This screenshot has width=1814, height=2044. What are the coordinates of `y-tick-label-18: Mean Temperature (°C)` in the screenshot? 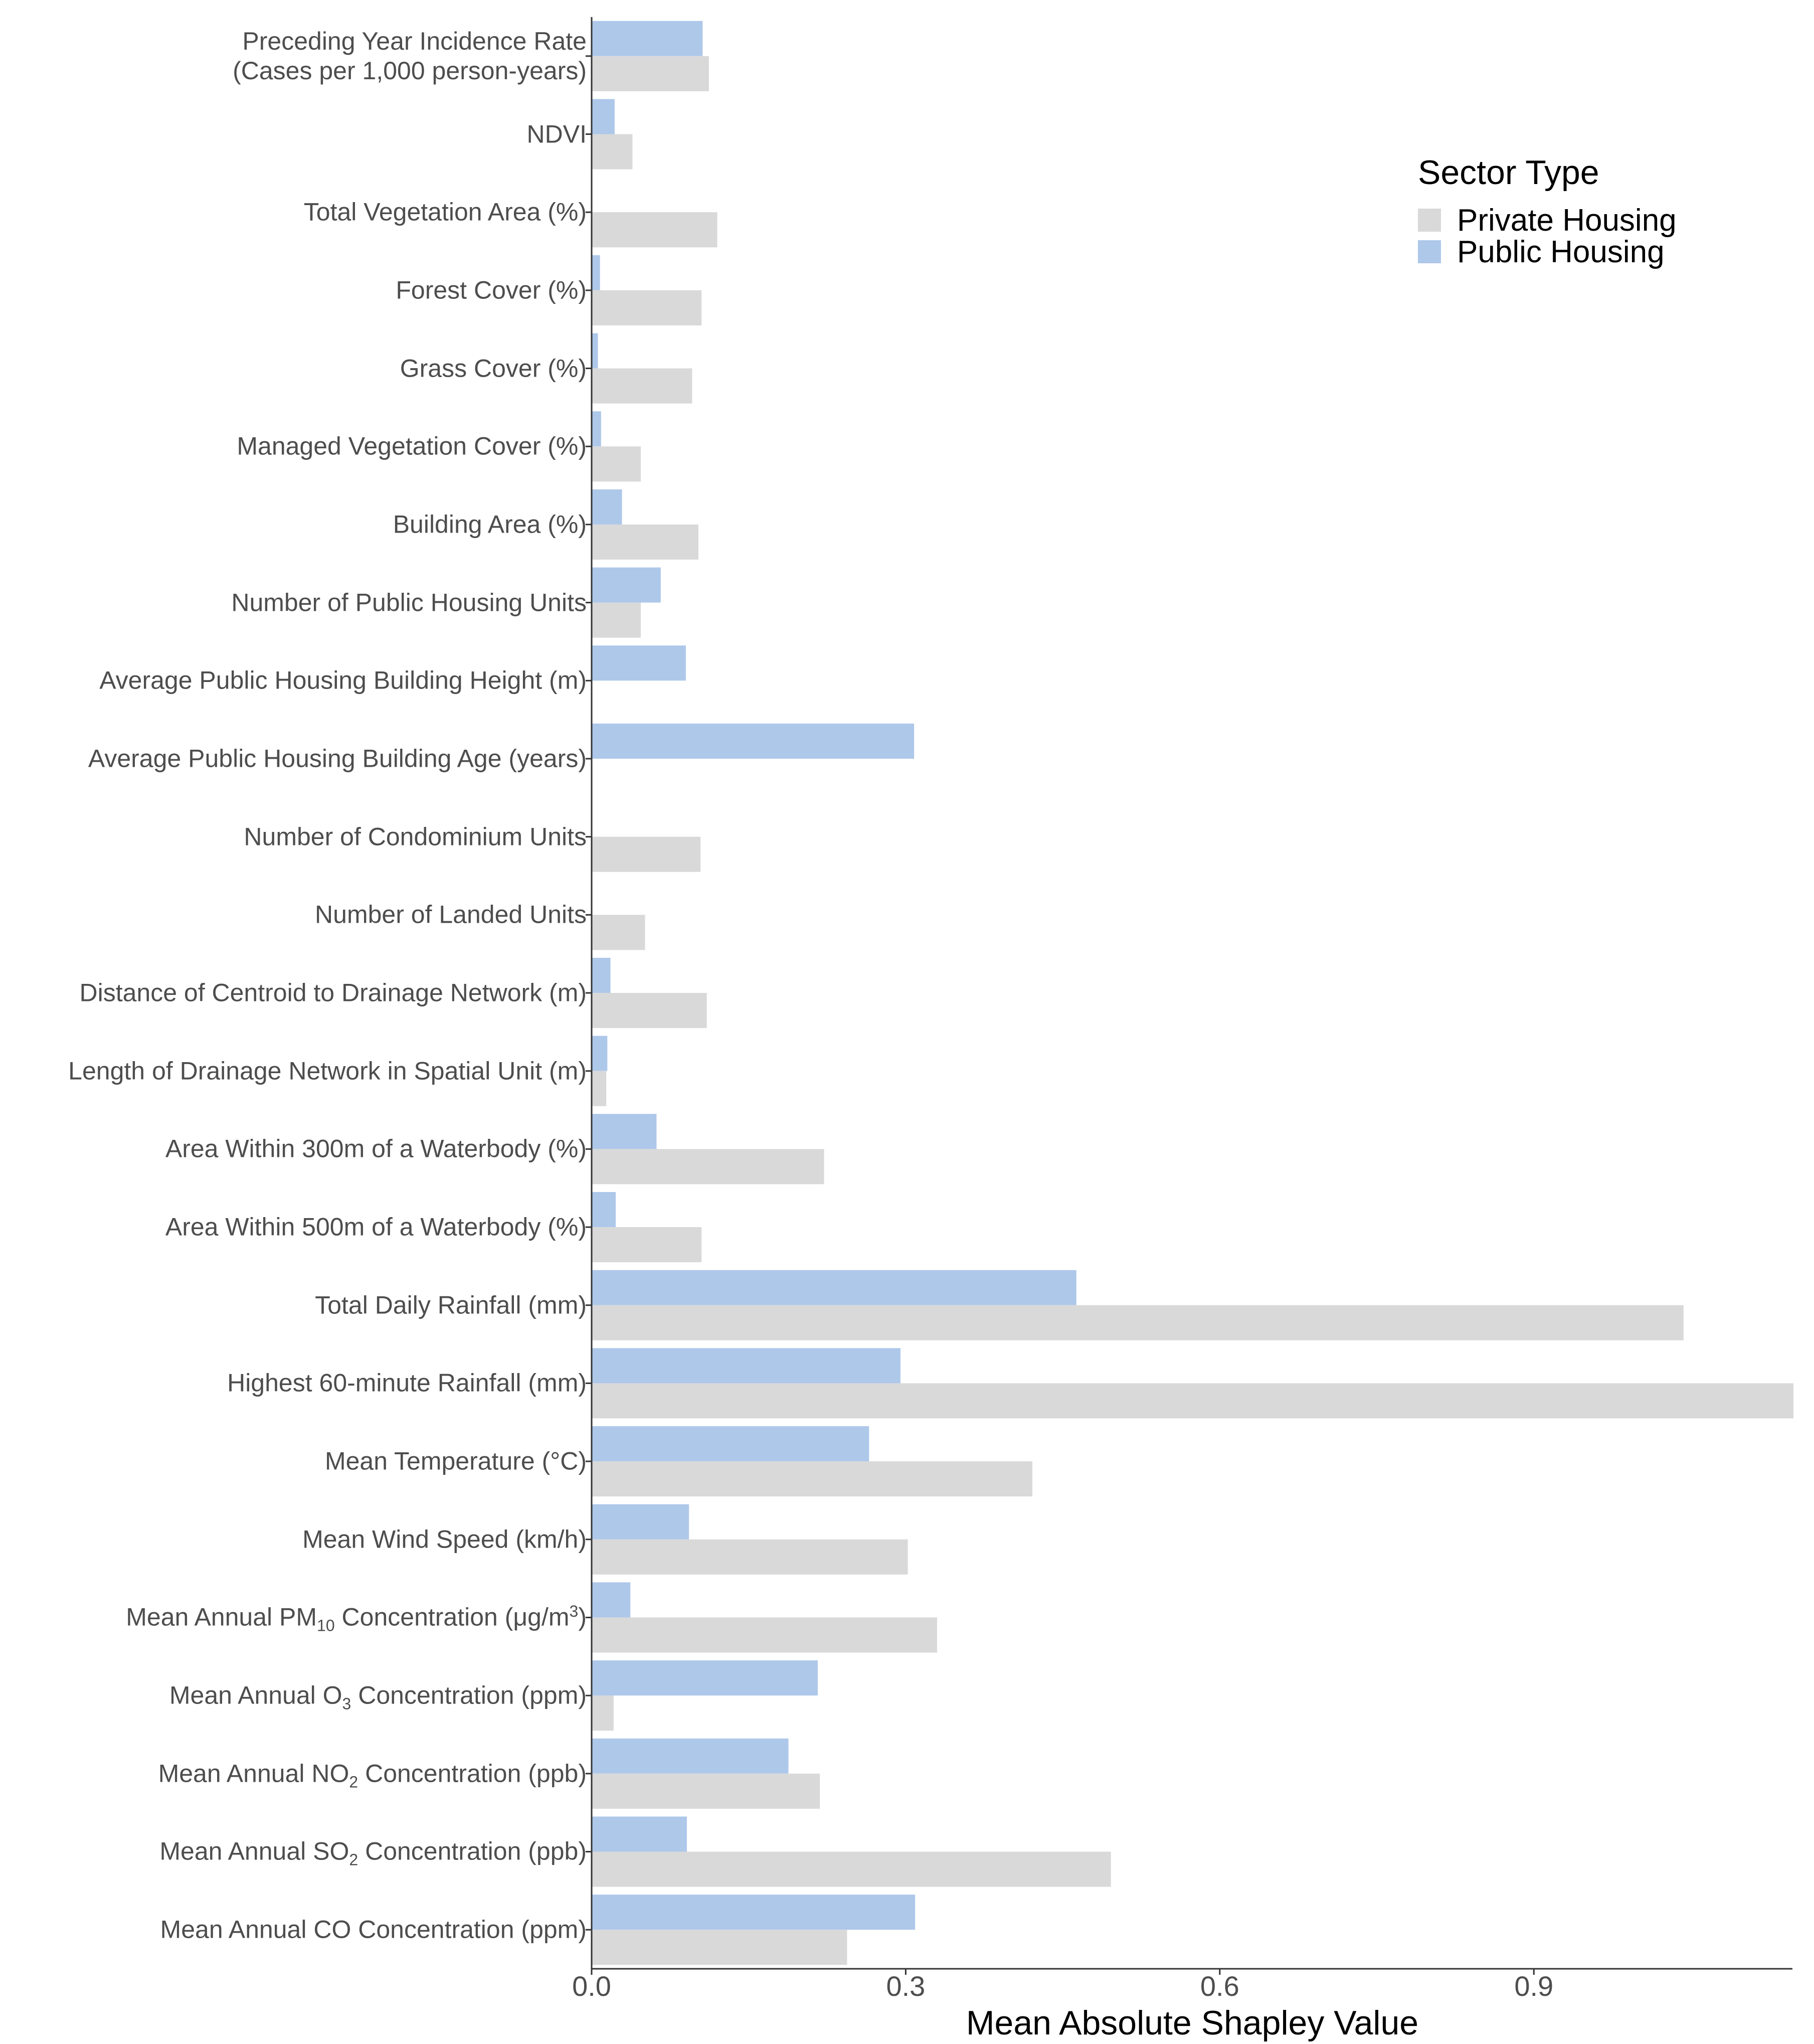 It's located at (456, 1461).